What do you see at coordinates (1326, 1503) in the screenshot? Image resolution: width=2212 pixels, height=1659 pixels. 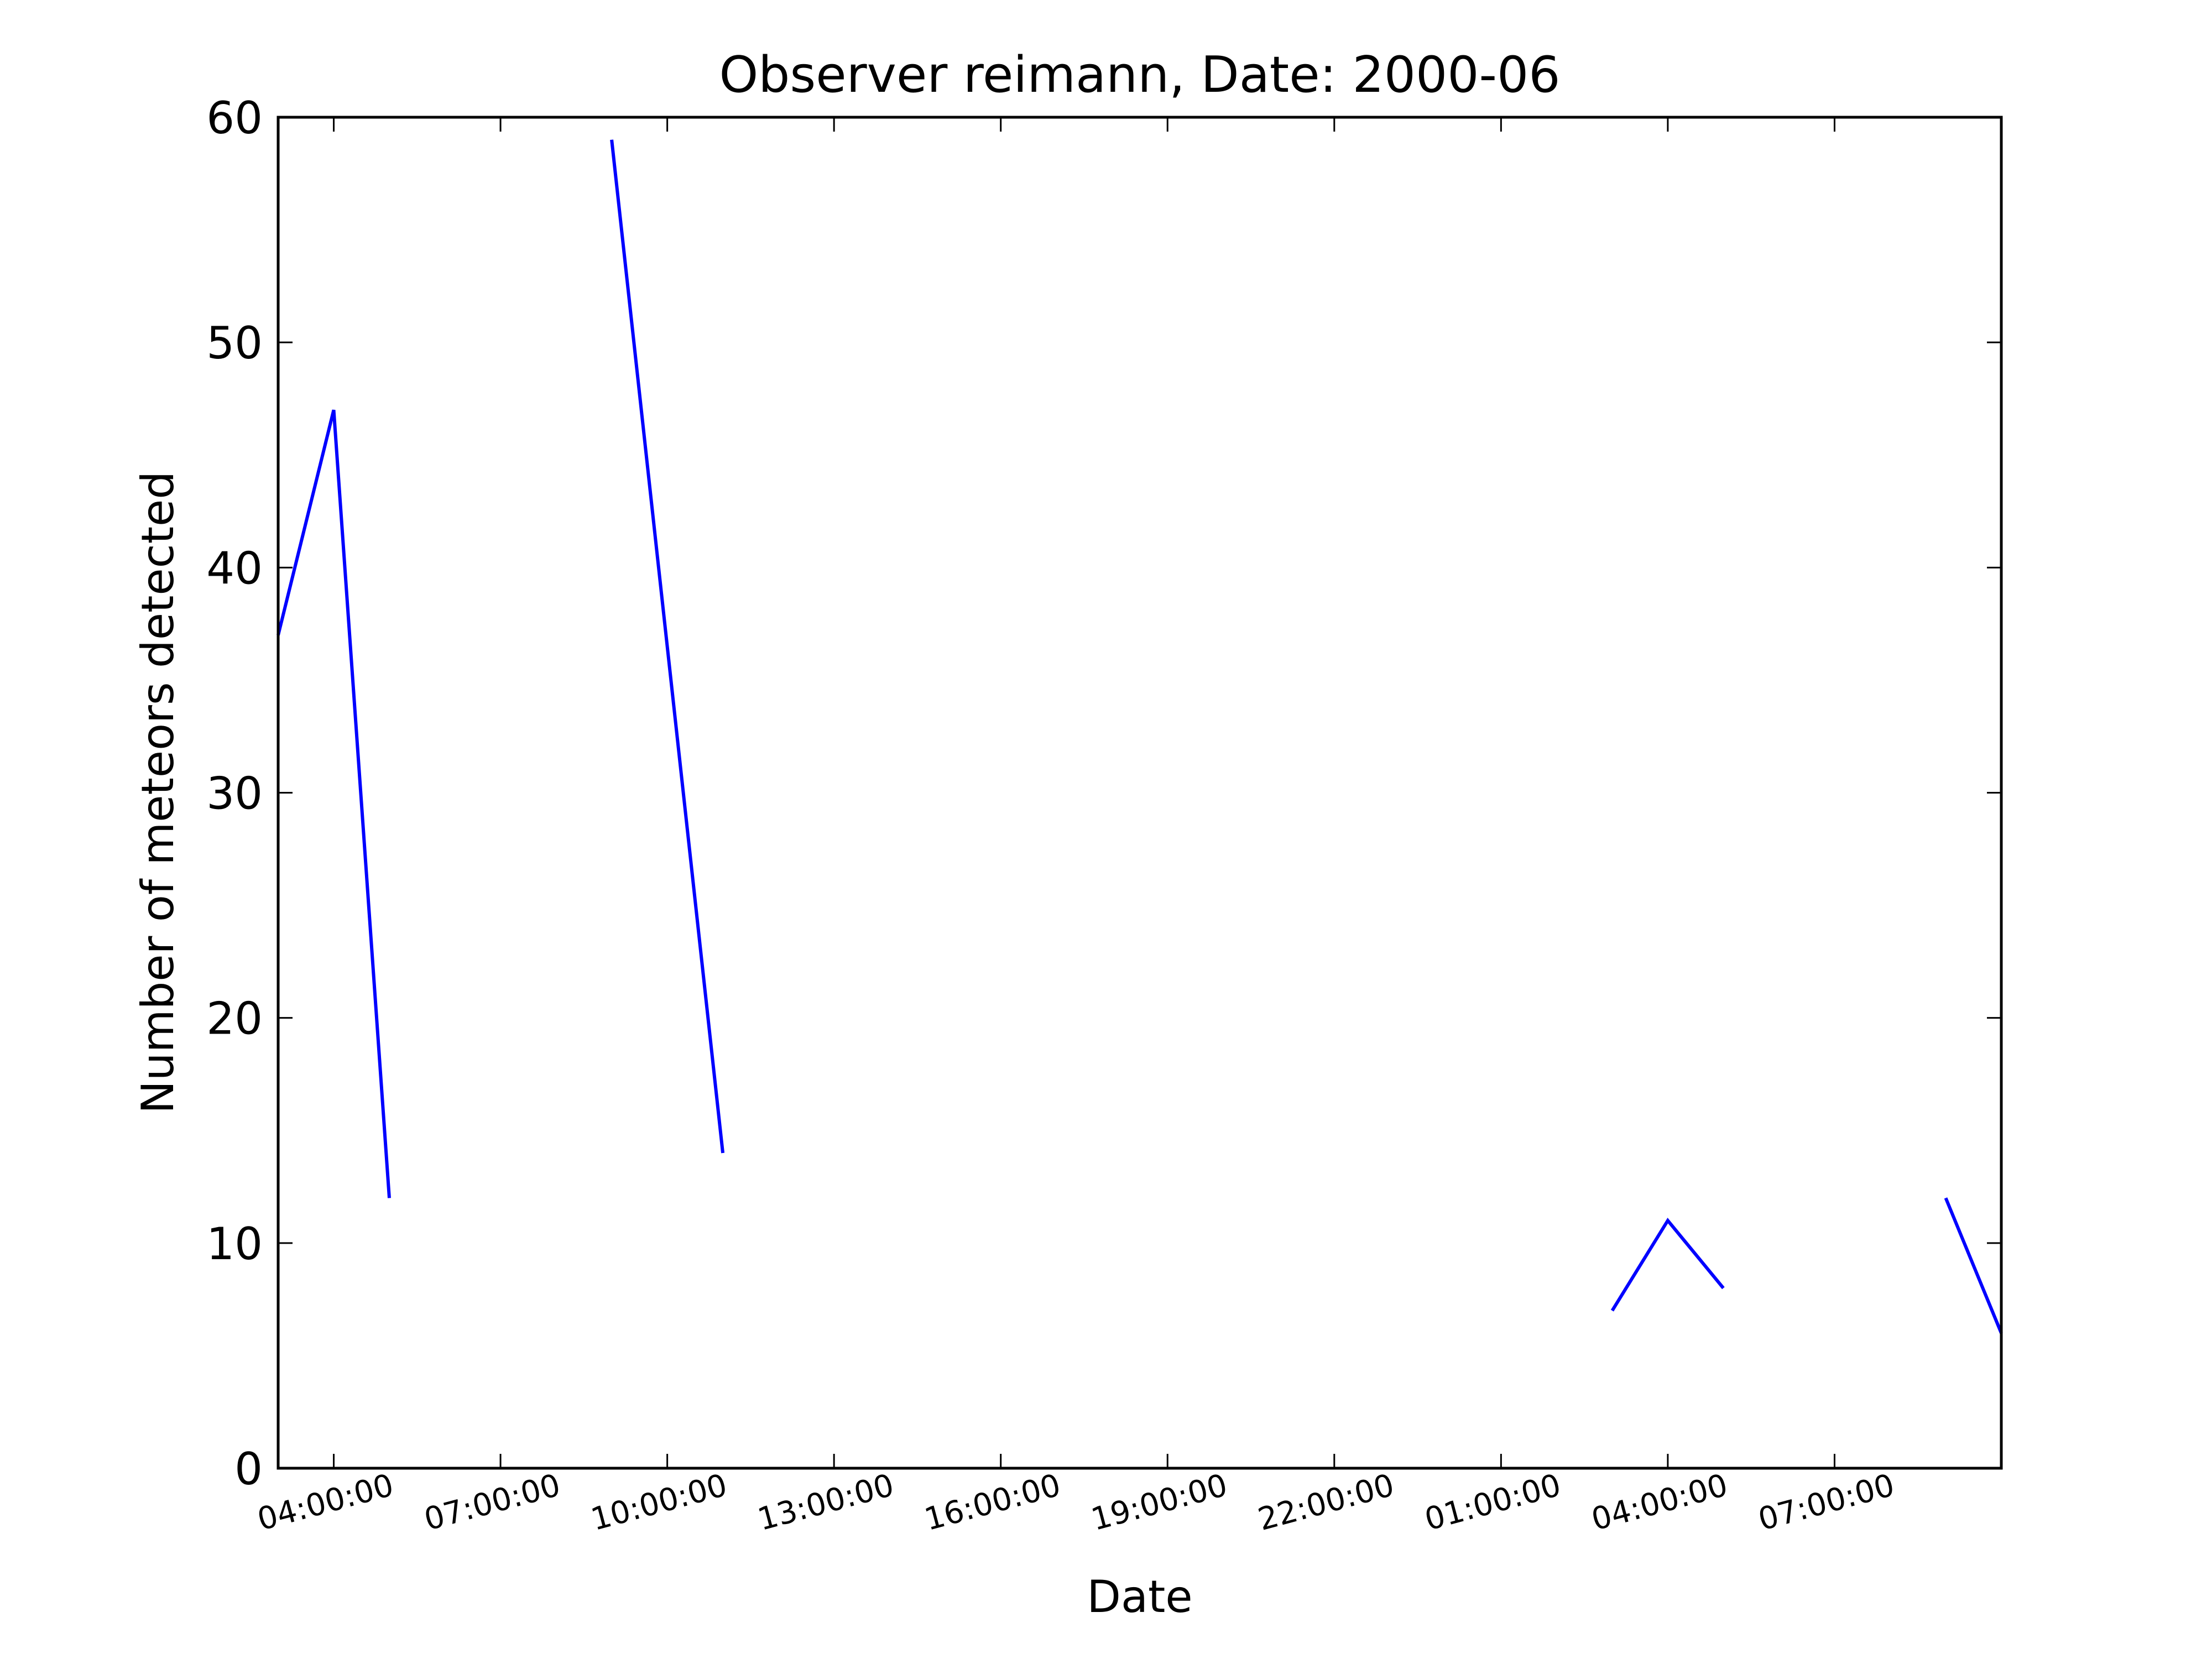 I see `x-tick-label: 22:00:00` at bounding box center [1326, 1503].